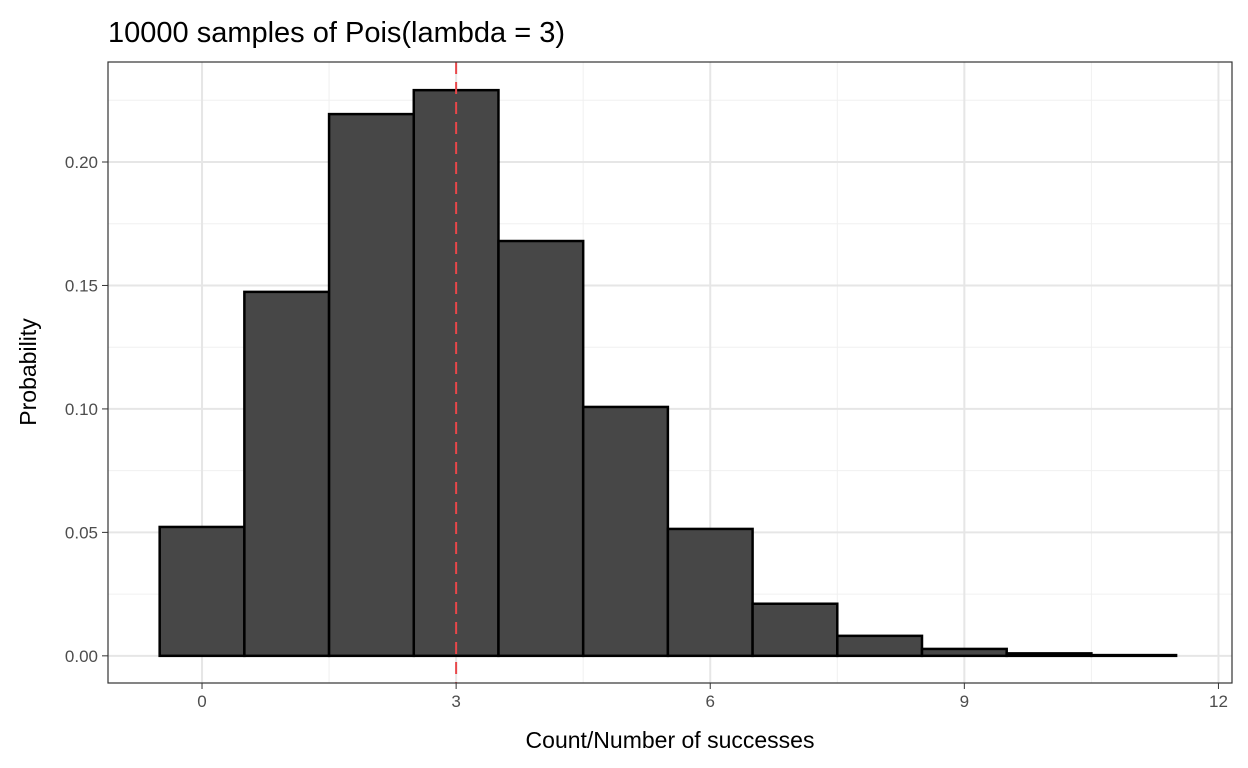 This screenshot has width=1248, height=768. What do you see at coordinates (201, 701) in the screenshot?
I see `x-tick-label: 0` at bounding box center [201, 701].